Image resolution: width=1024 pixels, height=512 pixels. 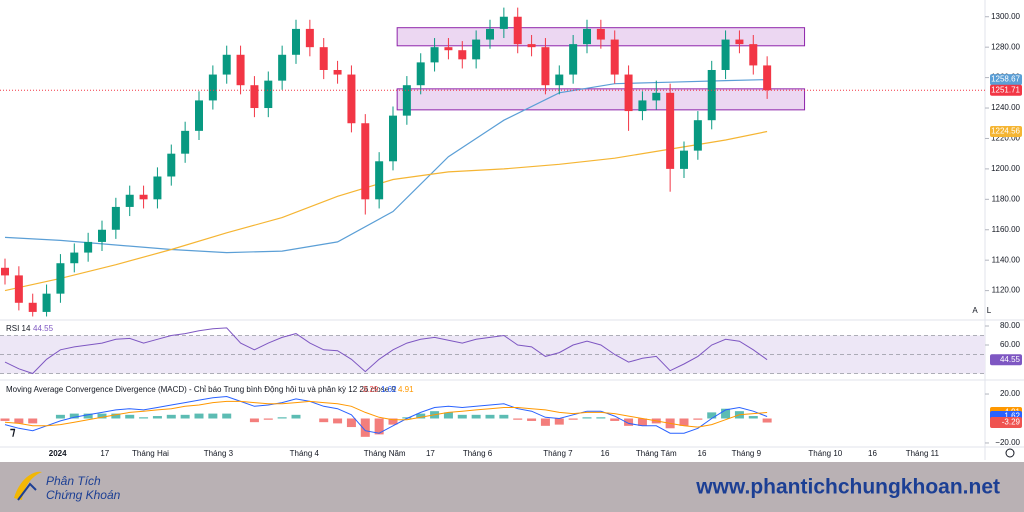 What do you see at coordinates (1010, 359) in the screenshot?
I see `rsi-value-label: 44.55` at bounding box center [1010, 359].